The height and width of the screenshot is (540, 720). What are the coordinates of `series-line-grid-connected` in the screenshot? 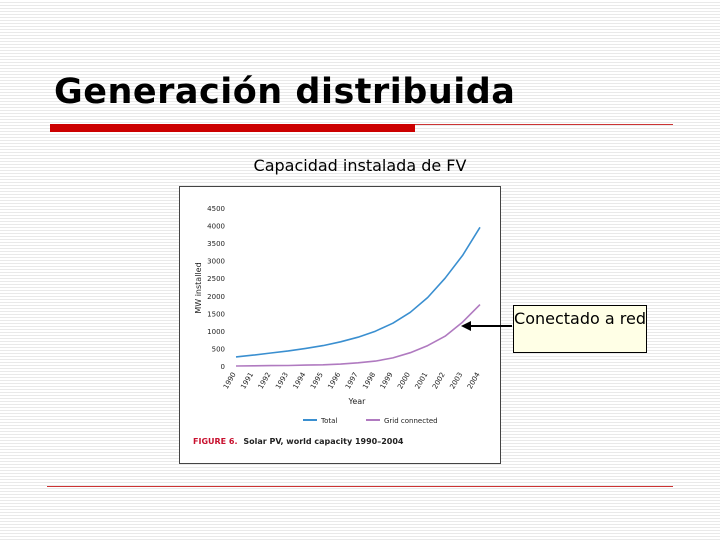 It's located at (358, 335).